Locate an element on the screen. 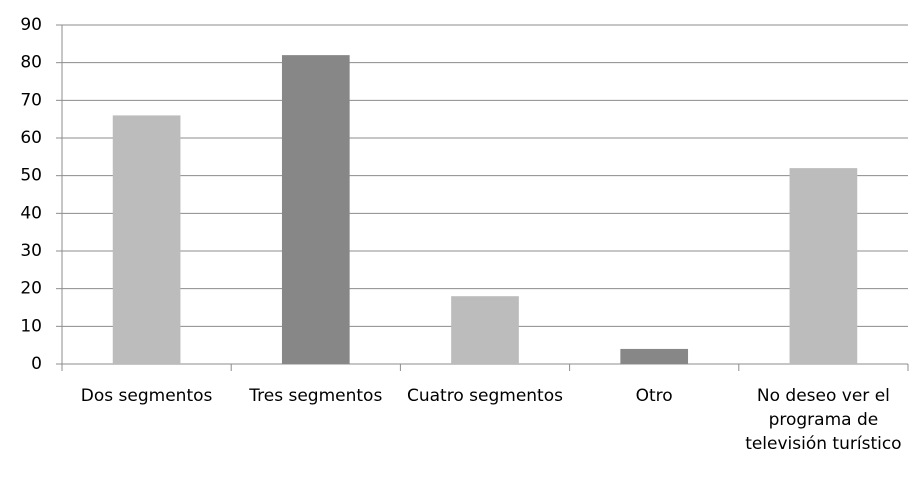 The width and height of the screenshot is (911, 501). y-tick-label: 20 is located at coordinates (31, 289).